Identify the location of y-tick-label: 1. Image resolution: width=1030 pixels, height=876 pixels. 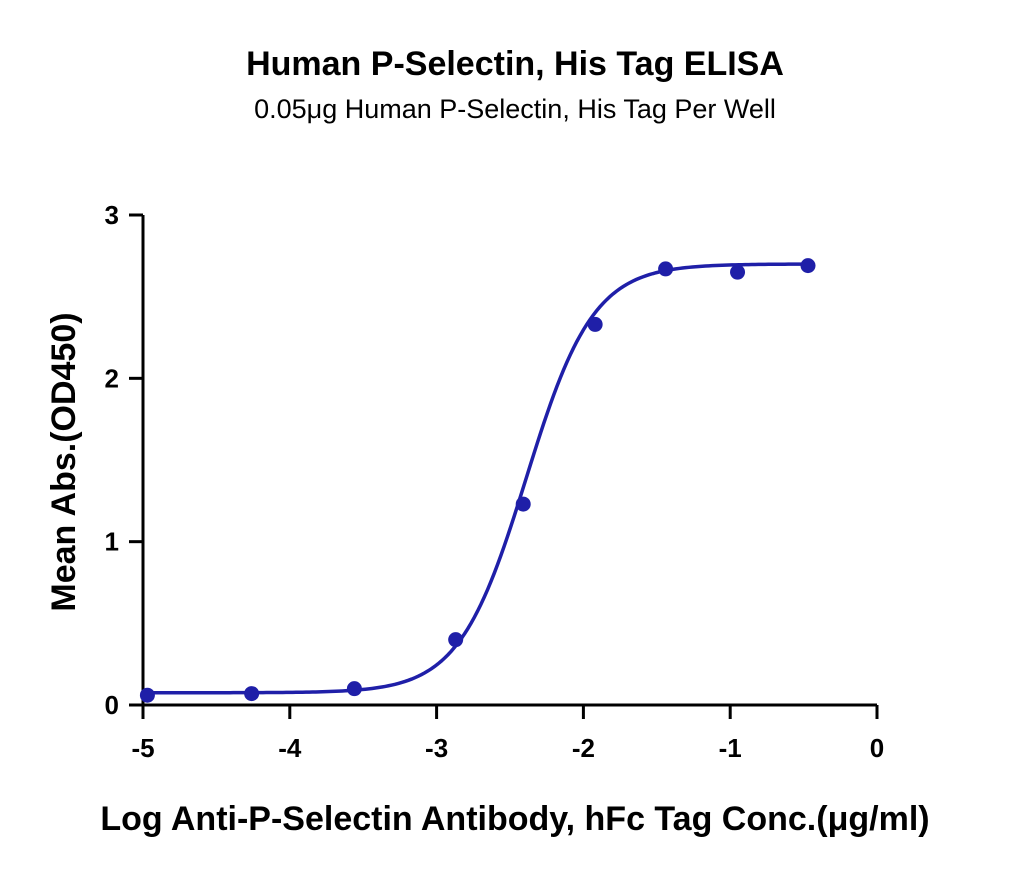
(112, 542).